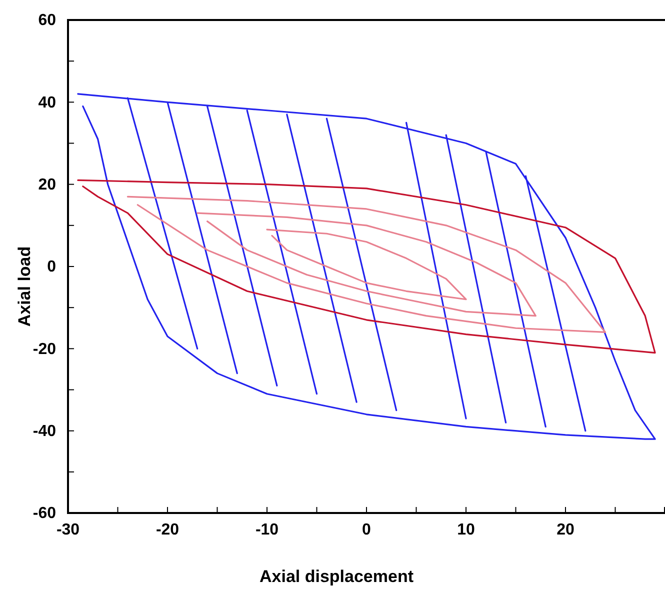 This screenshot has width=665, height=595. I want to click on y-tick-label: 60, so click(47, 21).